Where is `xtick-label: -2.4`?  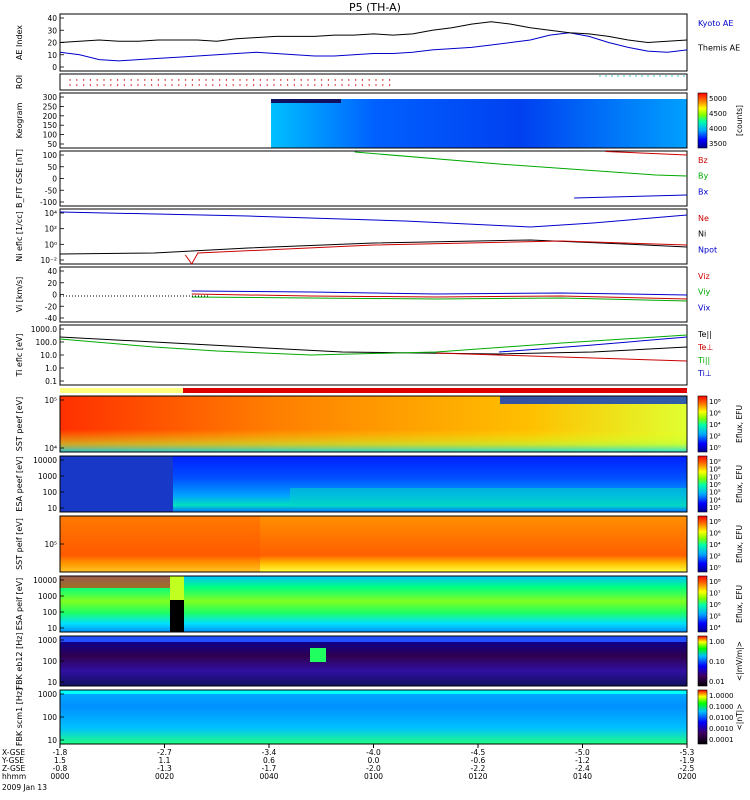 xtick-label: -2.4 is located at coordinates (582, 768).